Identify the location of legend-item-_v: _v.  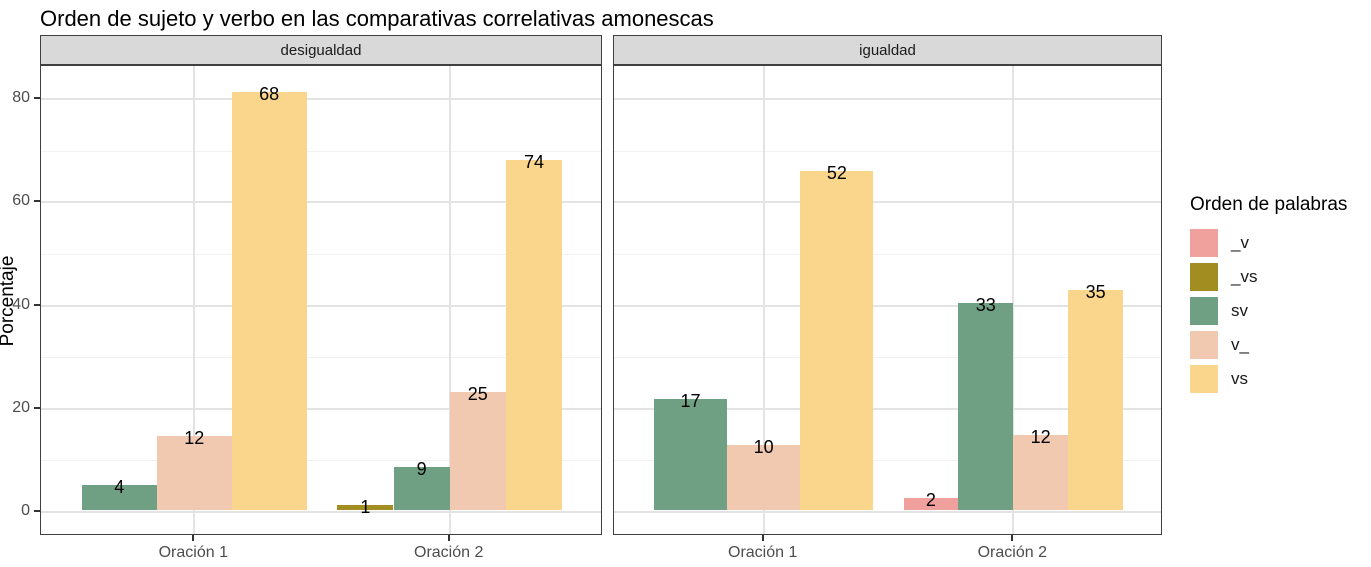
(1280, 243).